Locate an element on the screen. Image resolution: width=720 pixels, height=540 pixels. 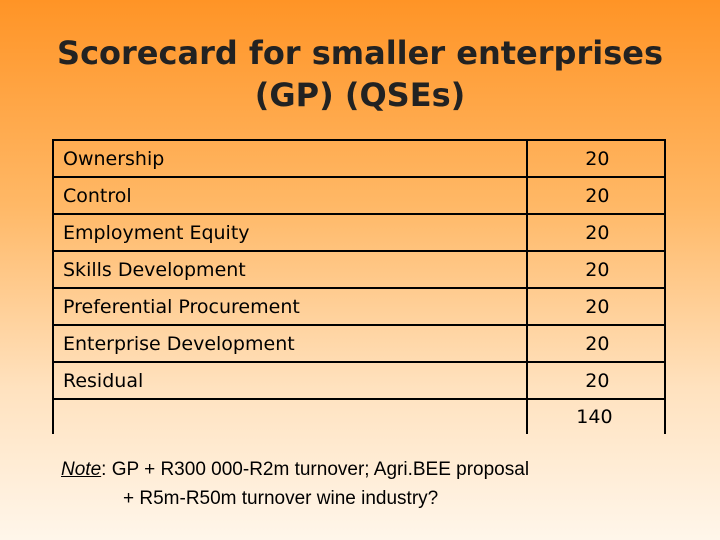
note-line-2: + R5m-R50m turnover wine industry? is located at coordinates (281, 498).